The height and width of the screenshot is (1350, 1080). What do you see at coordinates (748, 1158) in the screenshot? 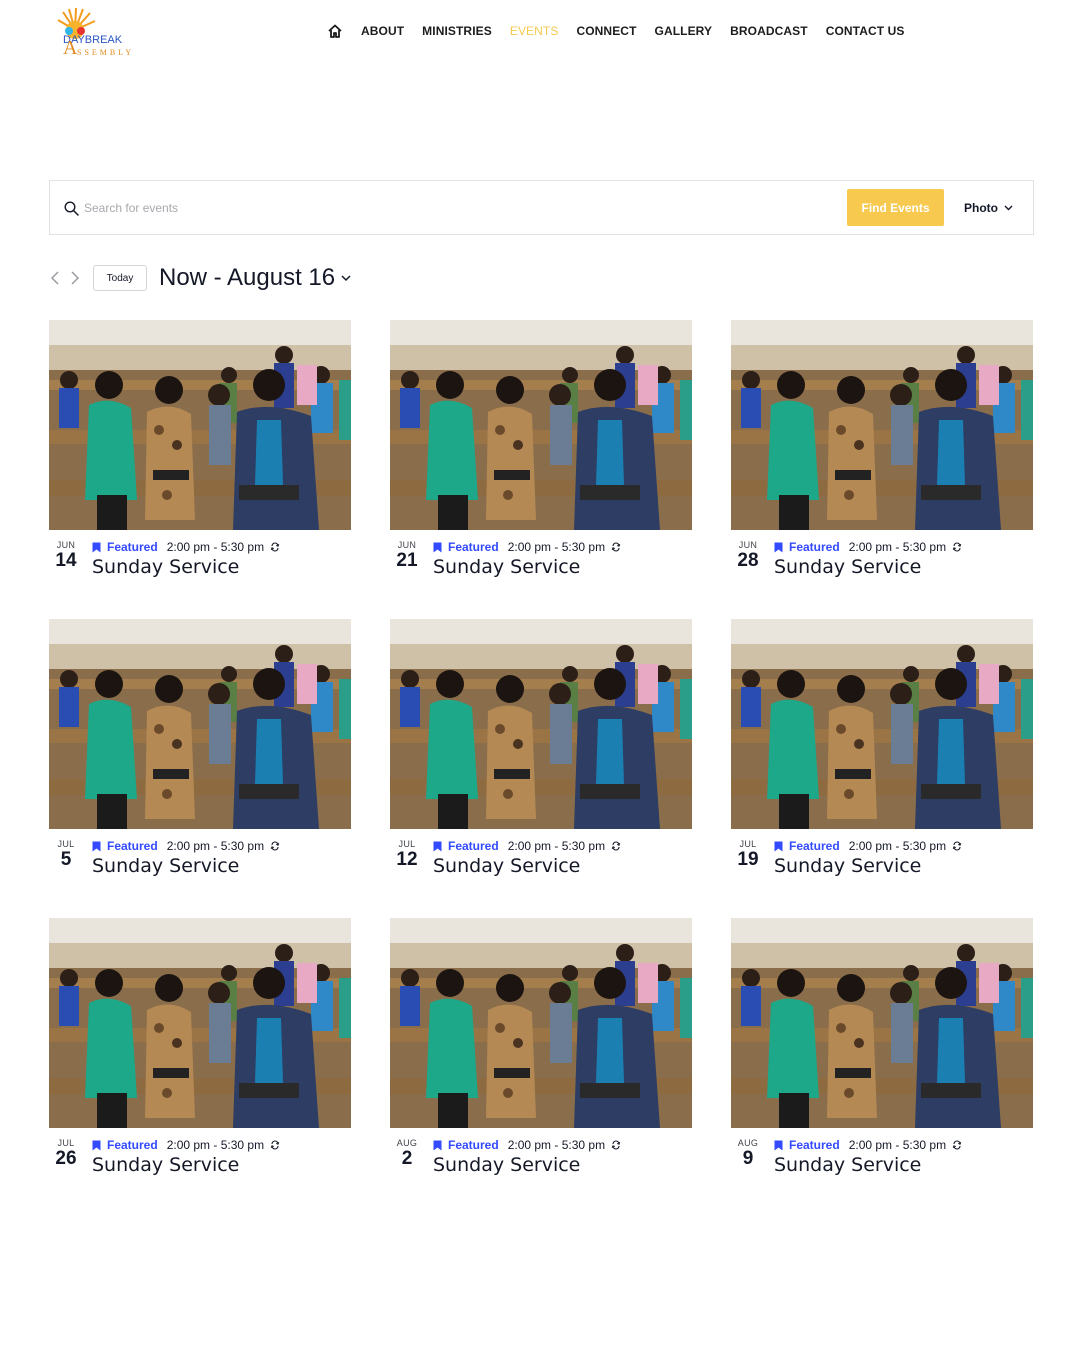
I see `event-day: 9` at bounding box center [748, 1158].